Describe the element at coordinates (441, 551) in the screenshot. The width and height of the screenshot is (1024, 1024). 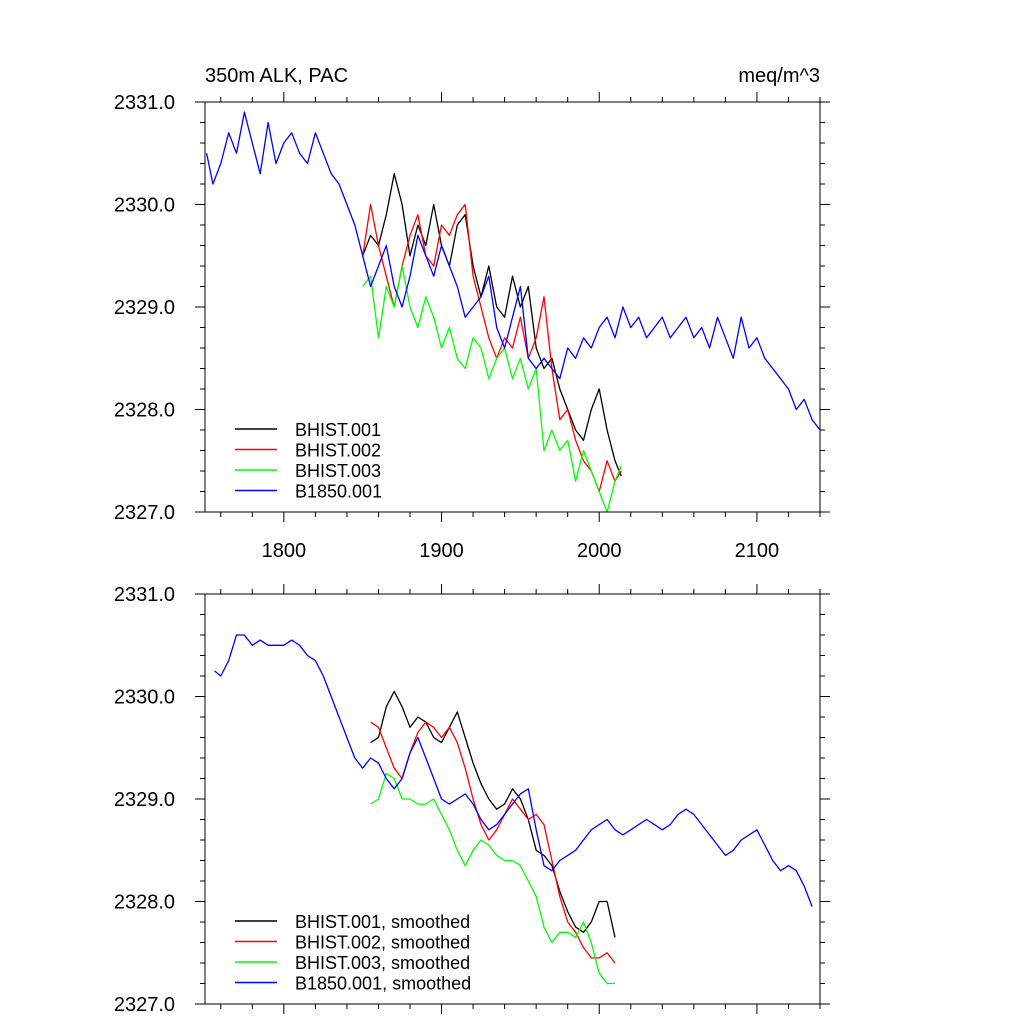
I see `x-tick-label: 1900` at that location.